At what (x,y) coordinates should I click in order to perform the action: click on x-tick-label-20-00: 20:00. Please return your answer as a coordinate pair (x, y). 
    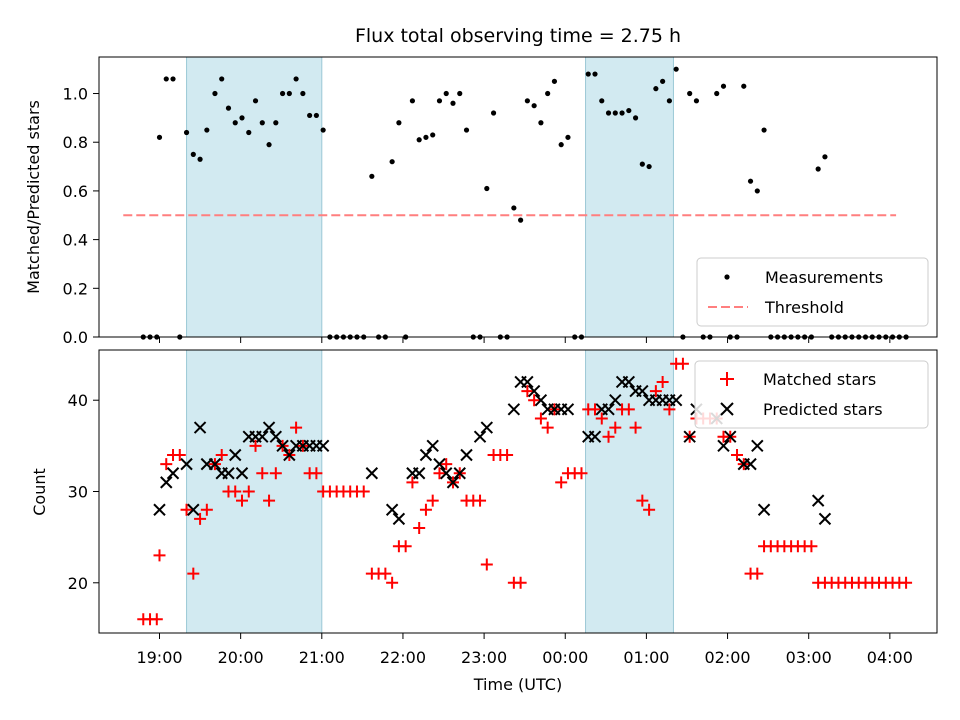
    Looking at the image, I should click on (241, 657).